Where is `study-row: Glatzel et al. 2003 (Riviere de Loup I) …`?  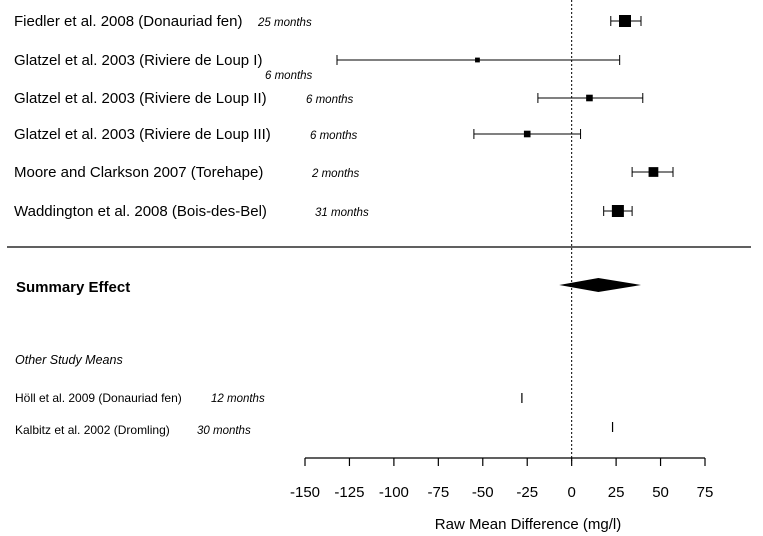 study-row: Glatzel et al. 2003 (Riviere de Loup I) … is located at coordinates (163, 67).